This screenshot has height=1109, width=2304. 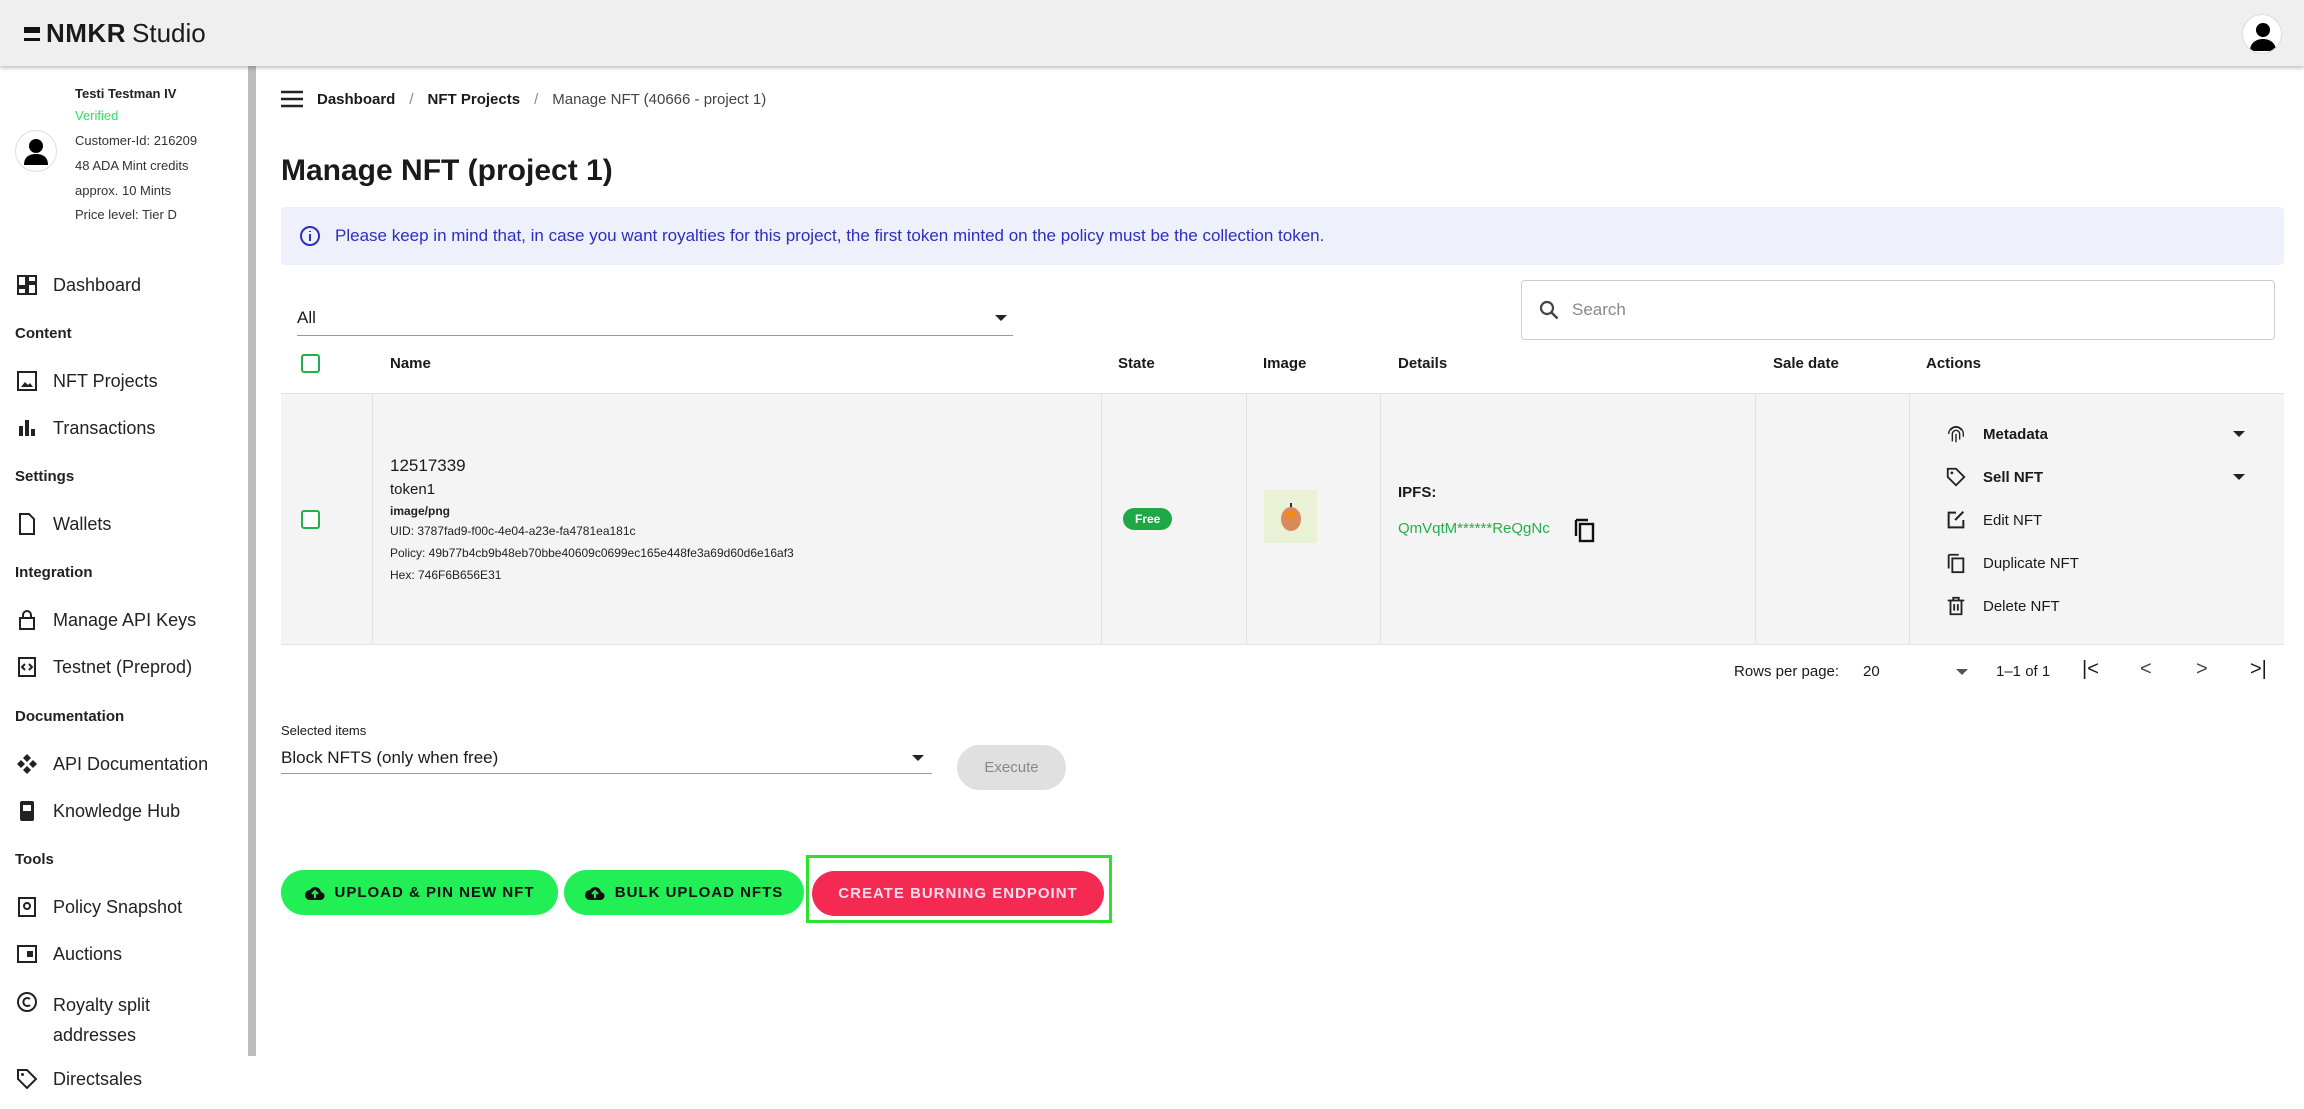 What do you see at coordinates (1787, 671) in the screenshot?
I see `rows-per-page-label: Rows per page:` at bounding box center [1787, 671].